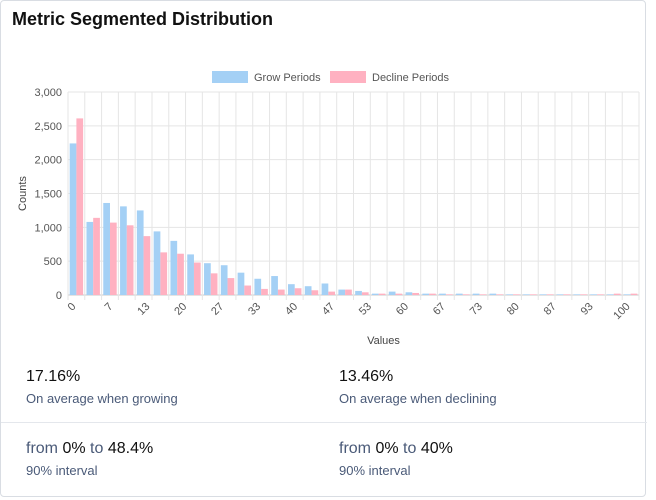 This screenshot has height=500, width=656. Describe the element at coordinates (53, 262) in the screenshot. I see `y-tick-label: 500` at that location.